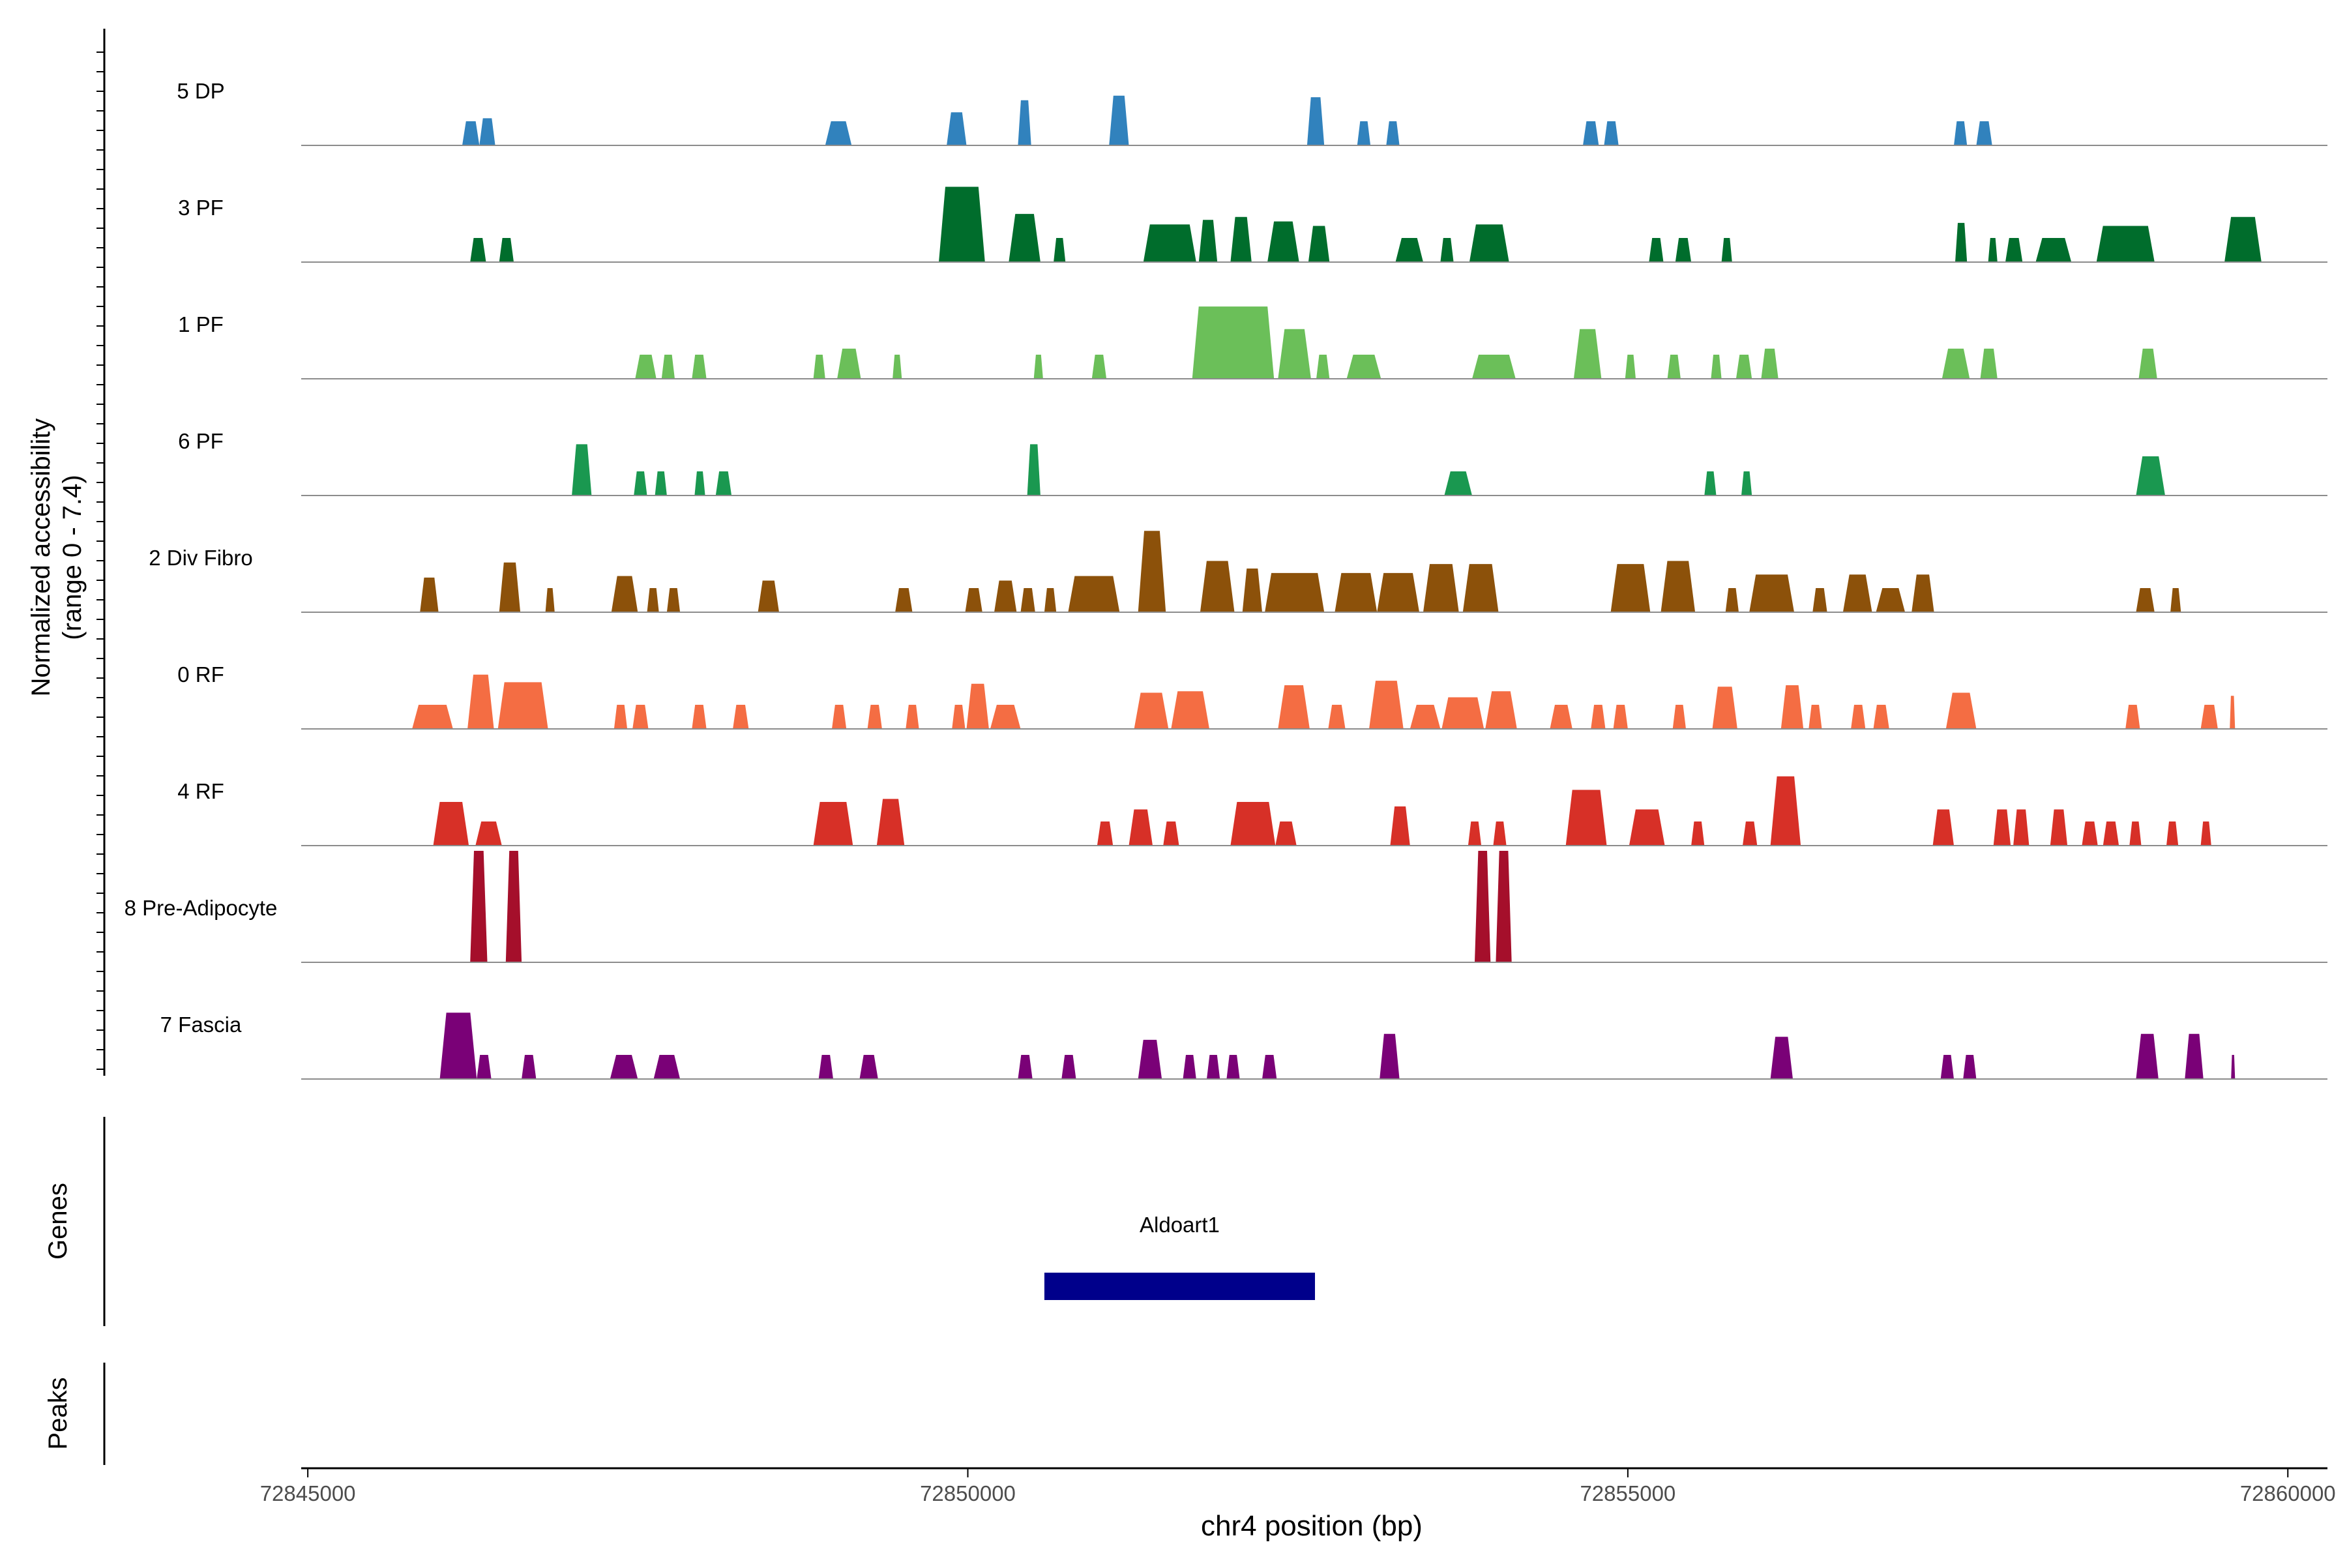 The image size is (2347, 1568). I want to click on y-axis-label-line1: Normalized accessibility, so click(41, 558).